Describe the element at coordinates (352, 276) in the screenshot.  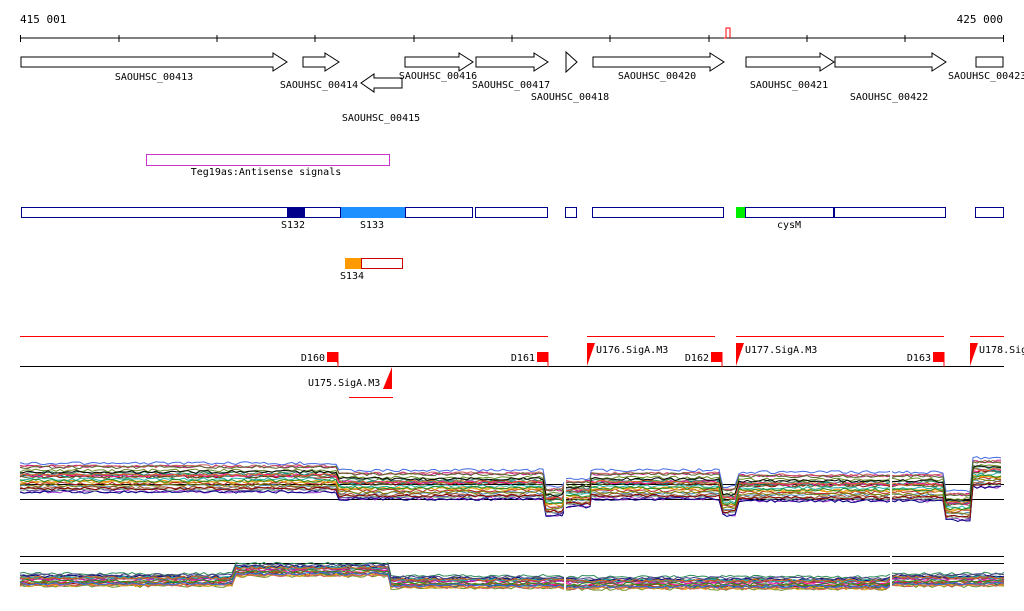
I see `segment-label: S134` at that location.